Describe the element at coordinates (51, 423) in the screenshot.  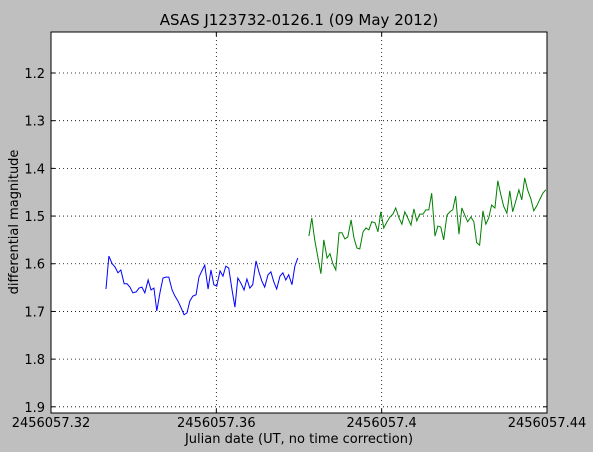
I see `x-tick-label: 2456057.32` at that location.